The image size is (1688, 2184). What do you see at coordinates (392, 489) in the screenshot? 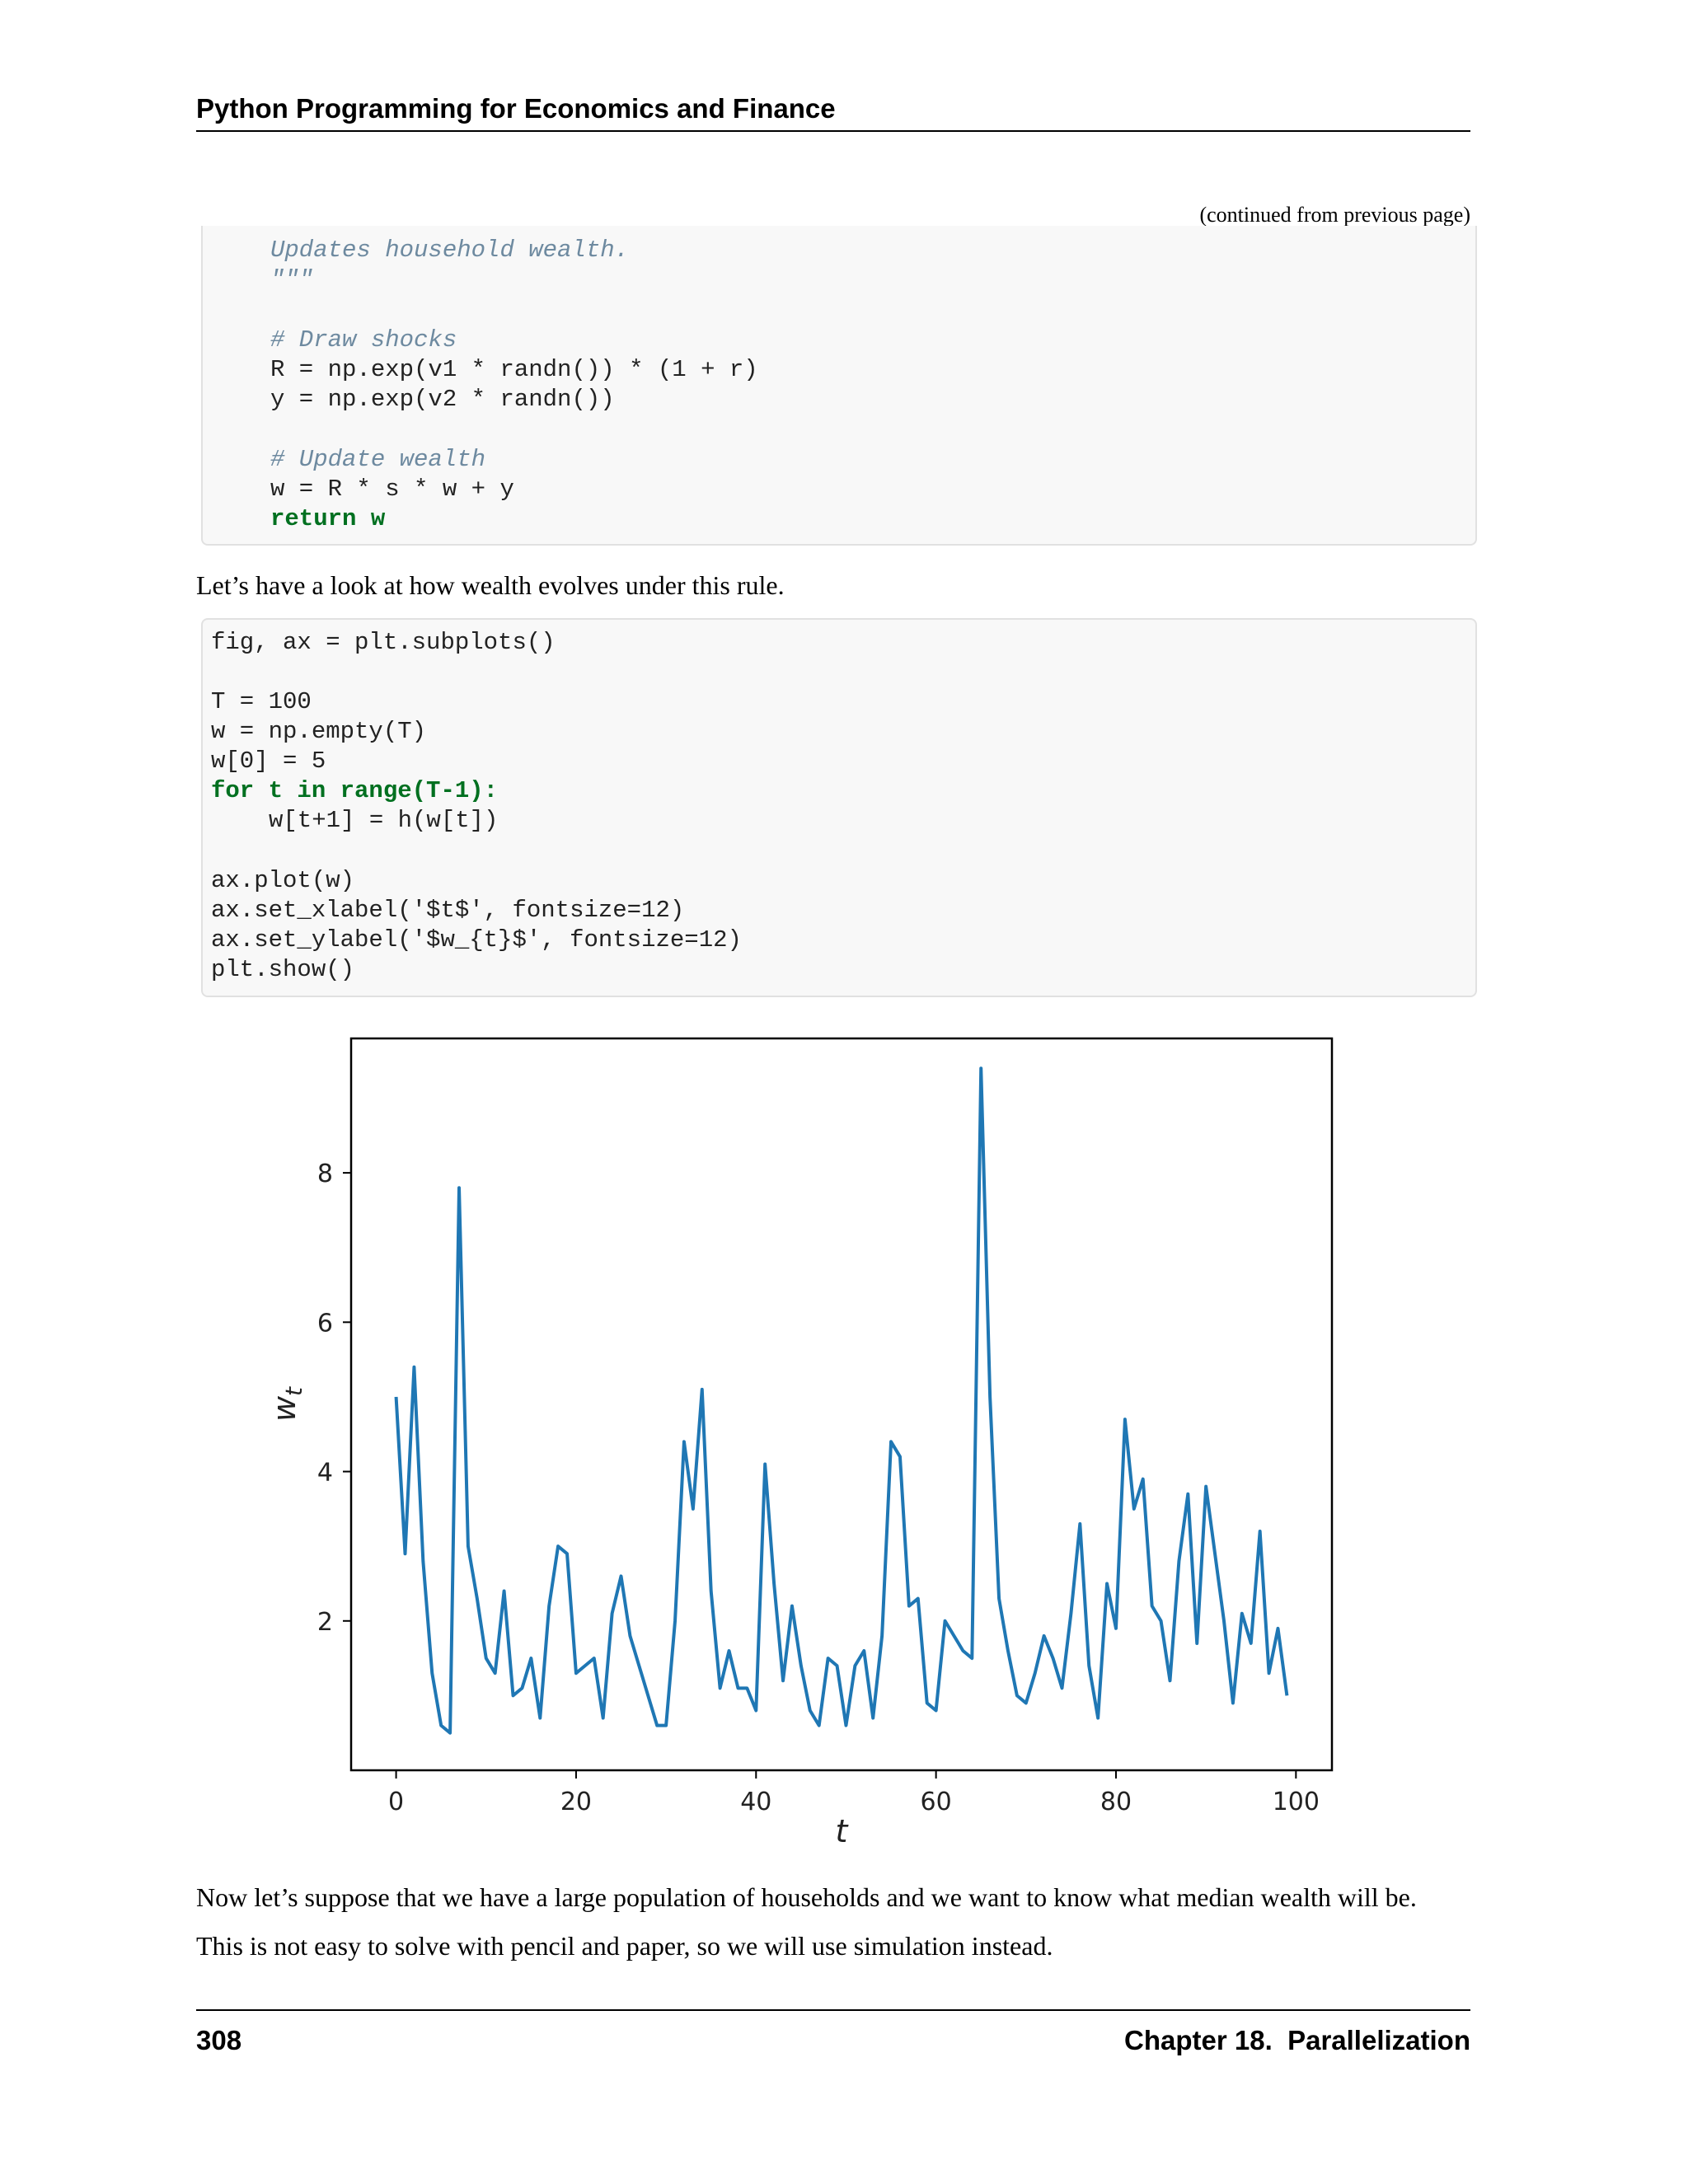
I see `code-line: w = R * s * w + y` at bounding box center [392, 489].